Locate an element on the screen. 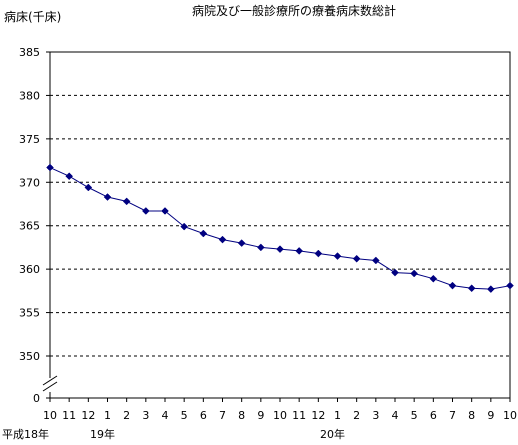 This screenshot has width=518, height=445. y-tick-label: 375 is located at coordinates (29, 139).